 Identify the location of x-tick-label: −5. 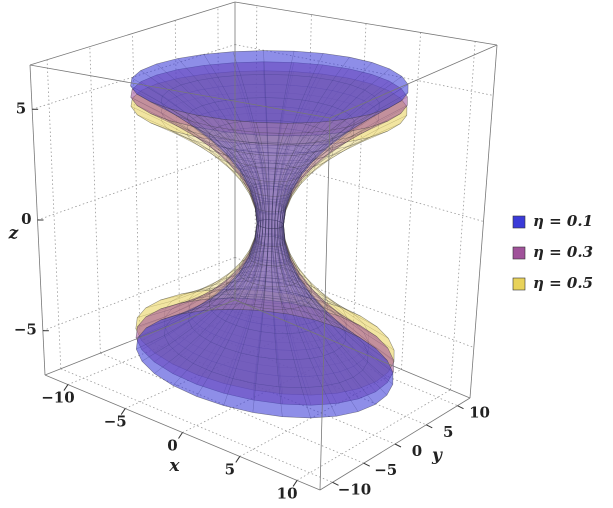
(115, 422).